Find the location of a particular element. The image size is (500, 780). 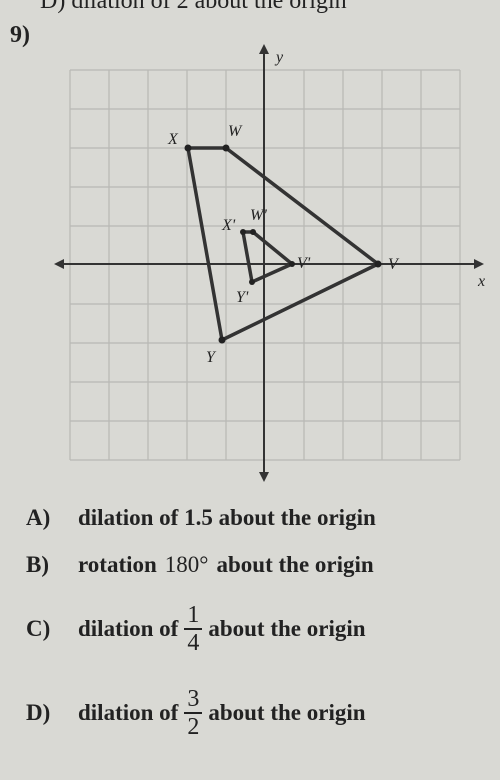

vertex-label: V is located at coordinates (394, 264).